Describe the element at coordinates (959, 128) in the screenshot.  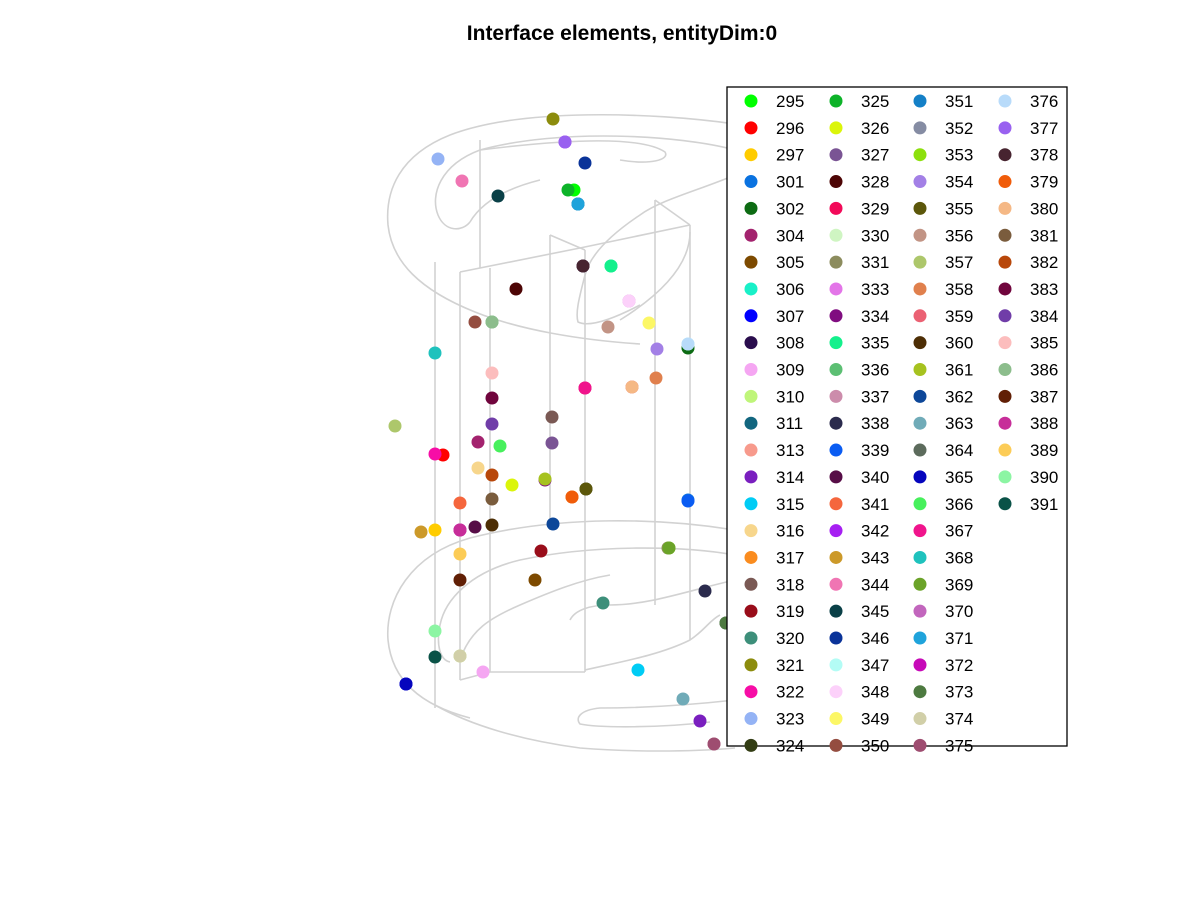
I see `legend-label-352: 352` at that location.